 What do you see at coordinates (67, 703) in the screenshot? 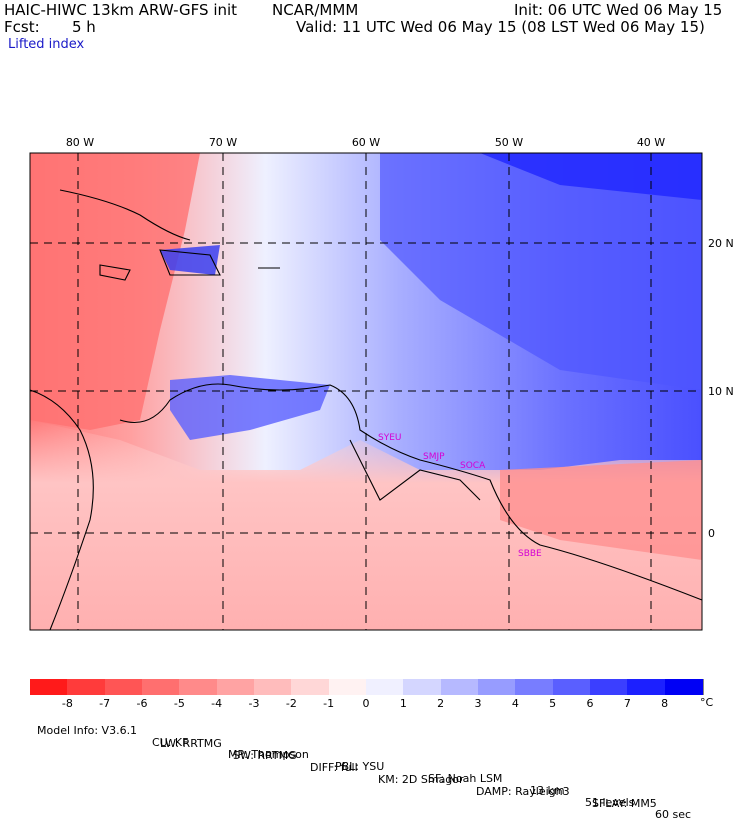
I see `colorbar-tick-label: -8` at bounding box center [67, 703].